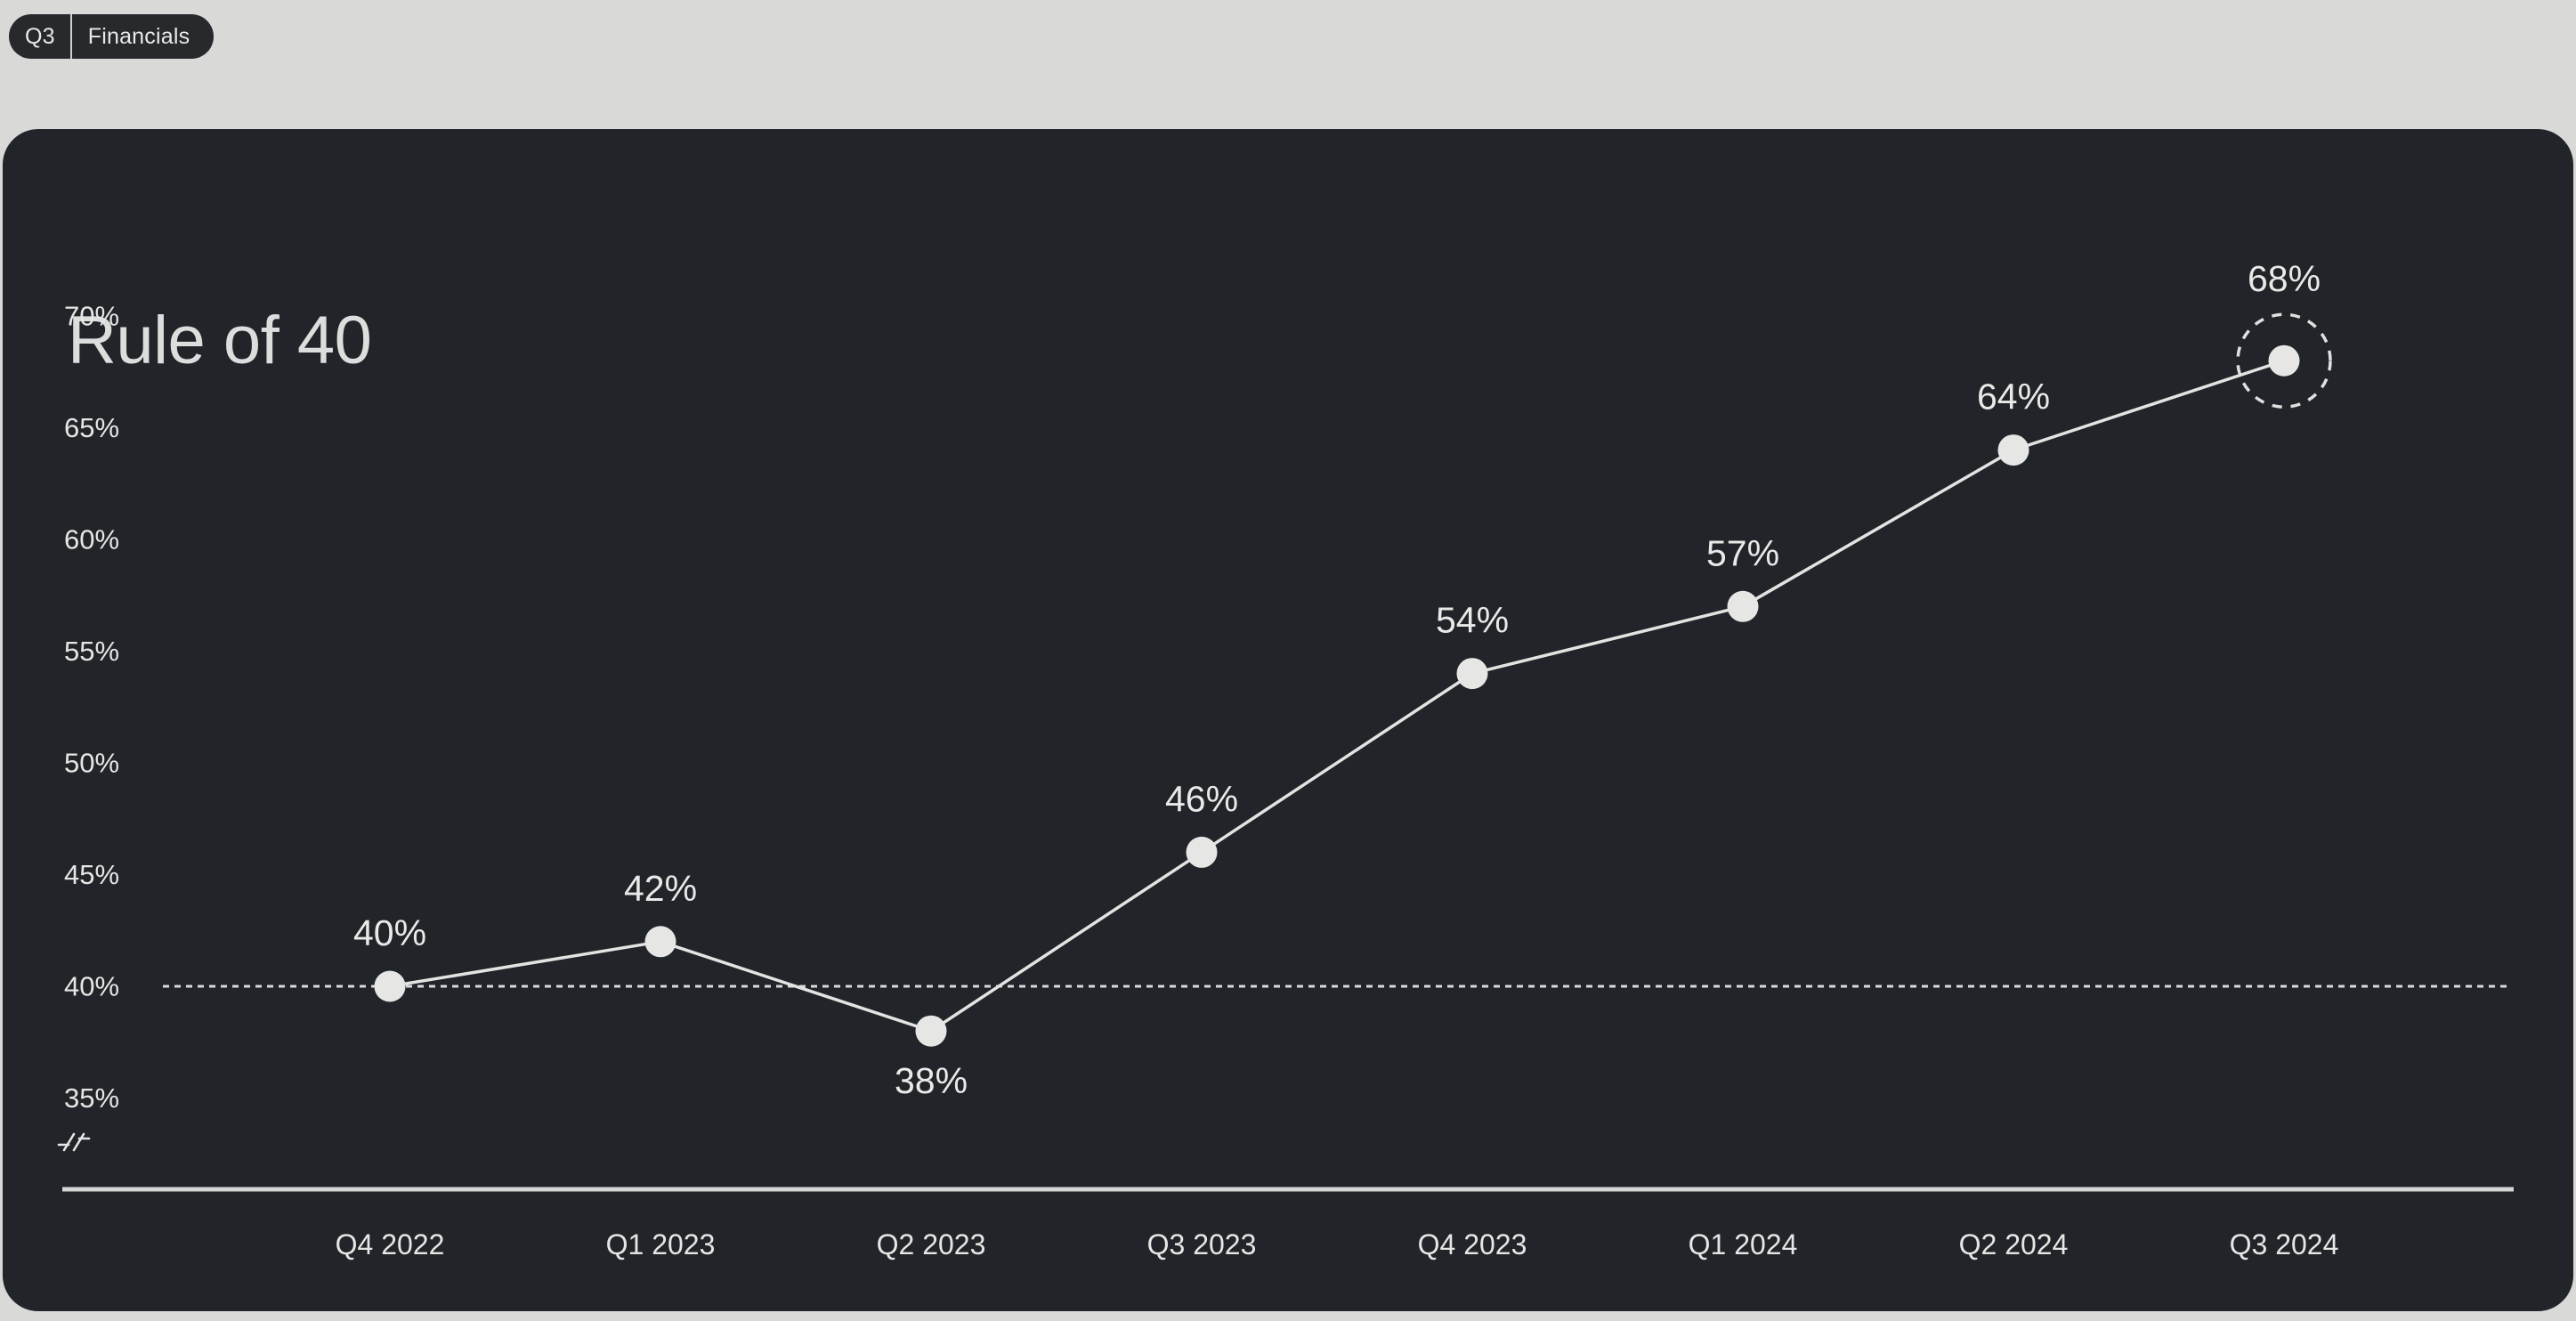 The height and width of the screenshot is (1321, 2576). What do you see at coordinates (91, 763) in the screenshot?
I see `y-axis-tick-label: 50%` at bounding box center [91, 763].